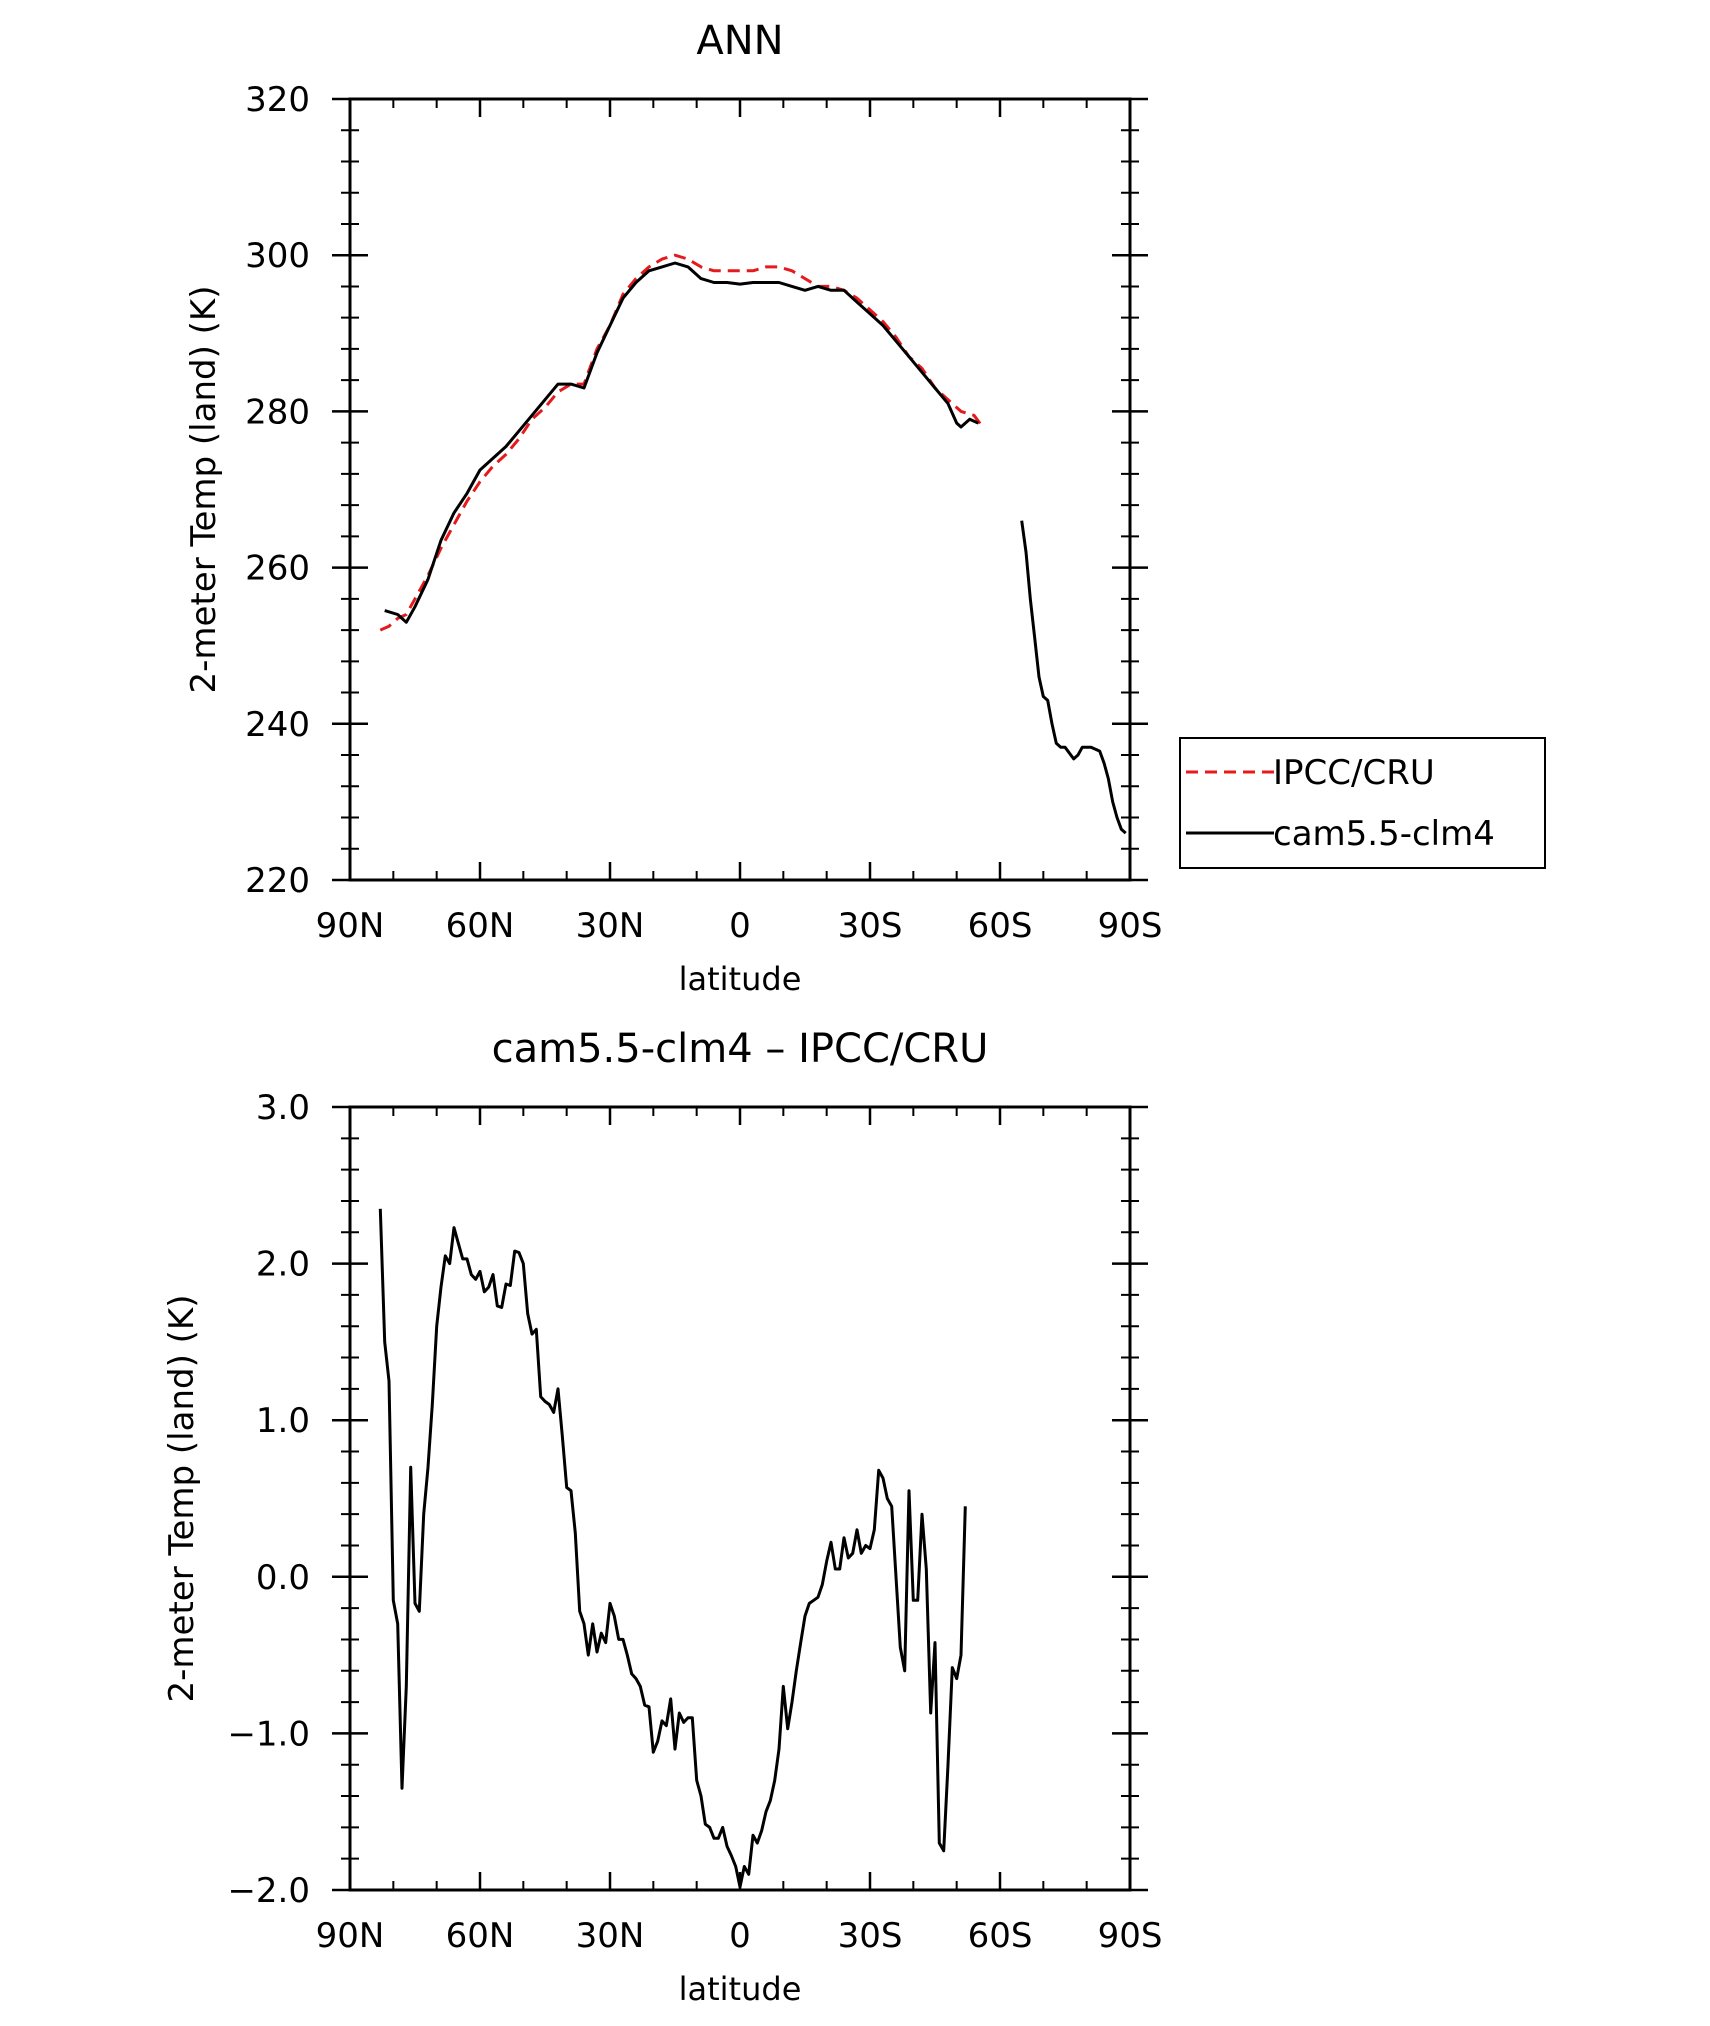  What do you see at coordinates (283, 1108) in the screenshot?
I see `y-tick-label: 3.0` at bounding box center [283, 1108].